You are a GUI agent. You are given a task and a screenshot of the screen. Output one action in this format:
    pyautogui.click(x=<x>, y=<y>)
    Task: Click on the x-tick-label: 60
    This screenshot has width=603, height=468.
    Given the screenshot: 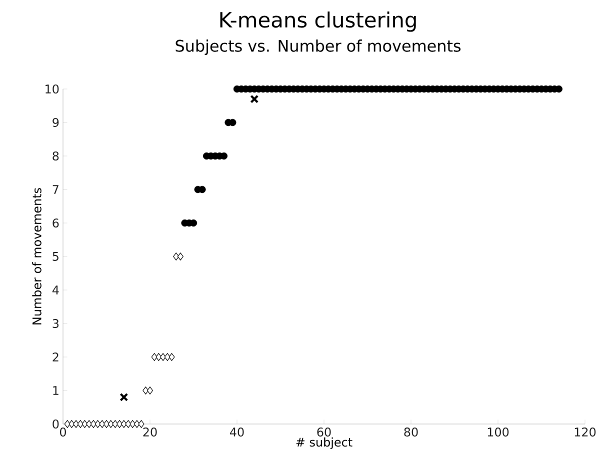 What is the action you would take?
    pyautogui.click(x=324, y=432)
    